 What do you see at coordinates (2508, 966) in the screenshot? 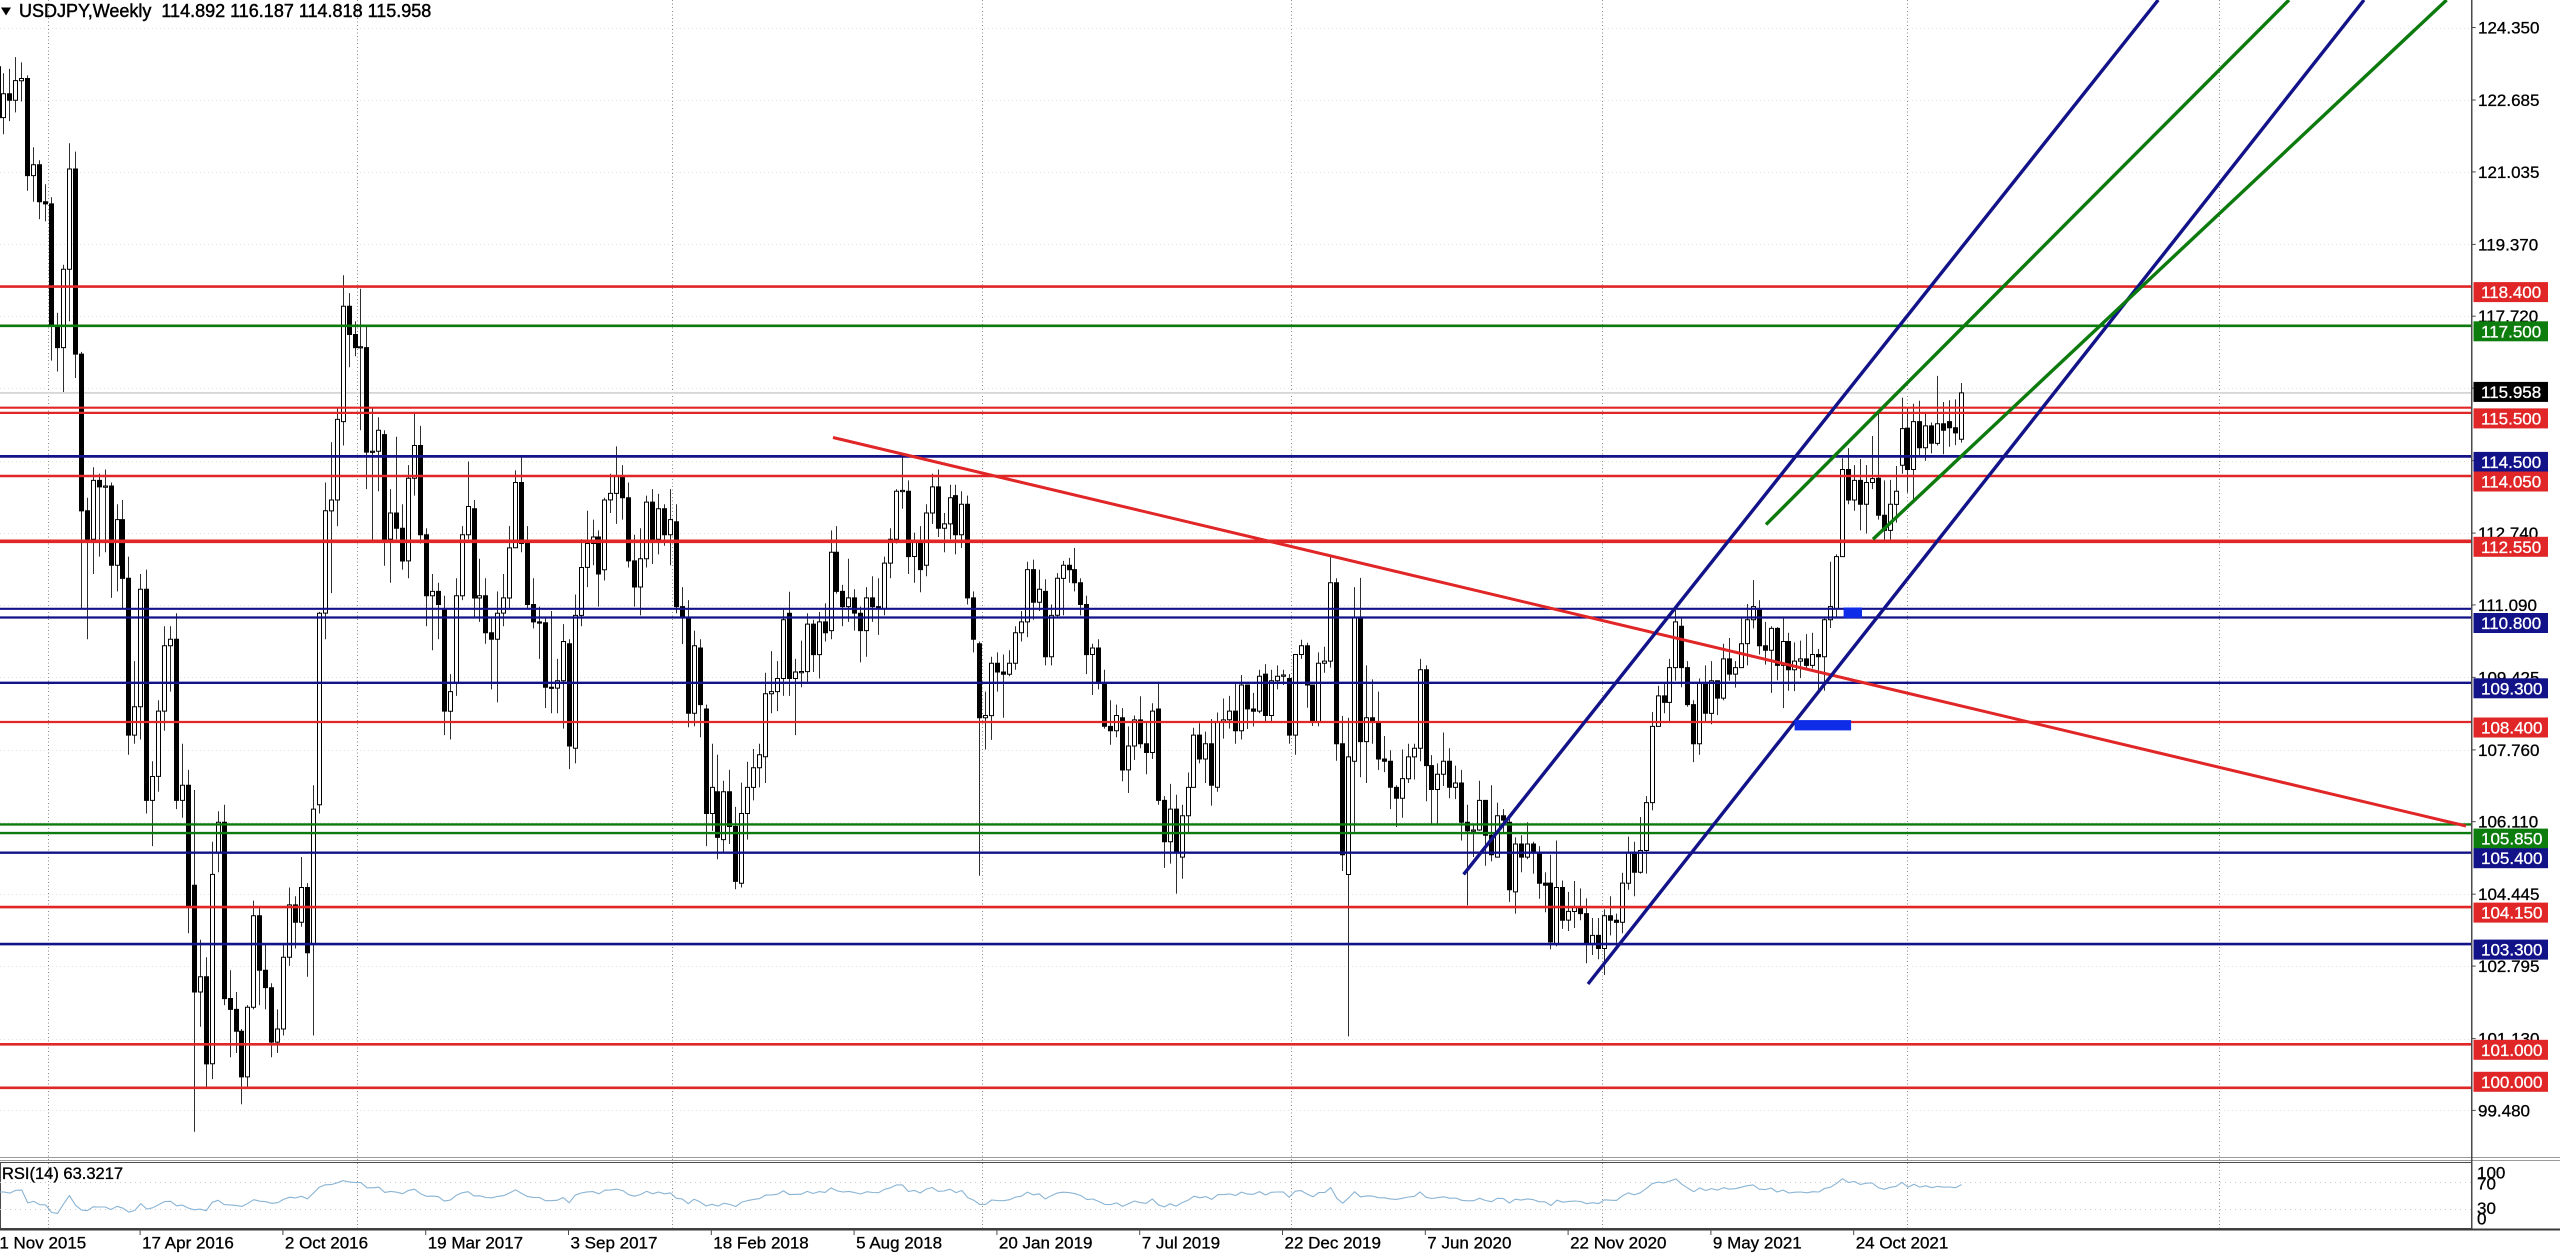
I see `svg-text: 102.795` at bounding box center [2508, 966].